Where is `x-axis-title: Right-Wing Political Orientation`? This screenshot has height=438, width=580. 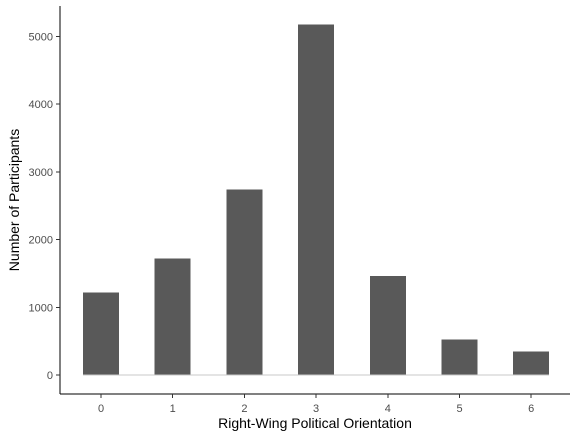
x-axis-title: Right-Wing Political Orientation is located at coordinates (315, 423).